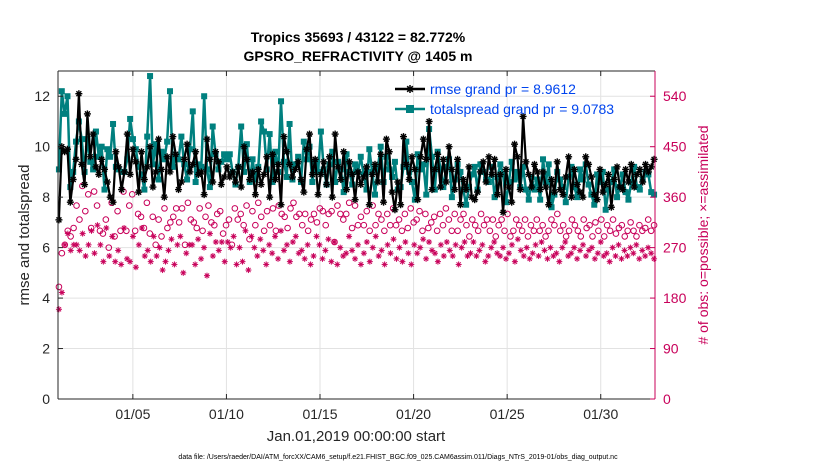  Describe the element at coordinates (522, 109) in the screenshot. I see `legend-spread-label: totalspread grand pr = 9.0783` at that location.